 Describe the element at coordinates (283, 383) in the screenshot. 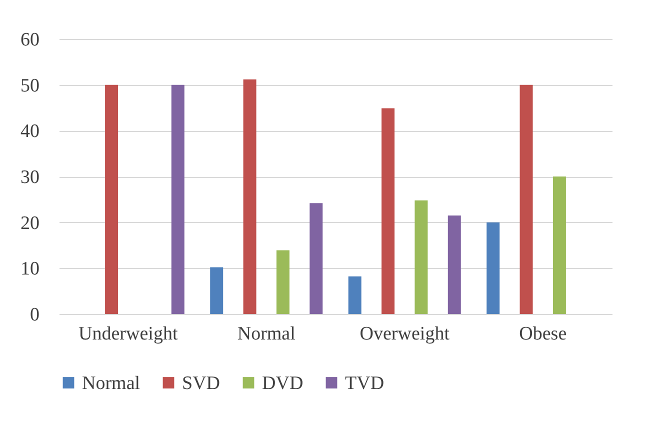

I see `legend-label: DVD` at that location.